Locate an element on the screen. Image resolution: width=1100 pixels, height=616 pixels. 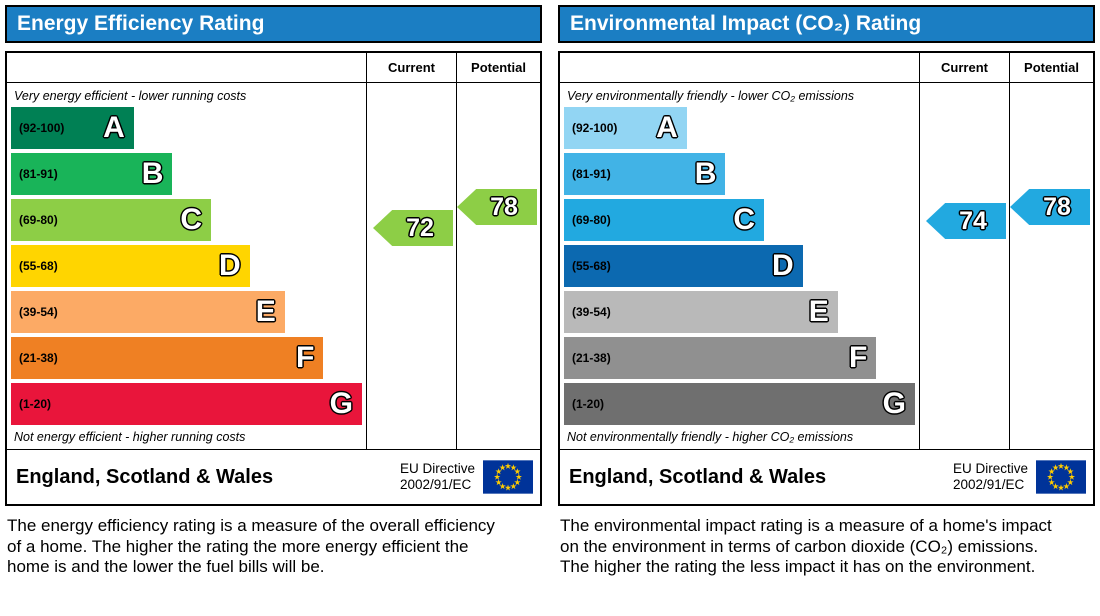
current-rating-column: 74 is located at coordinates (964, 266).